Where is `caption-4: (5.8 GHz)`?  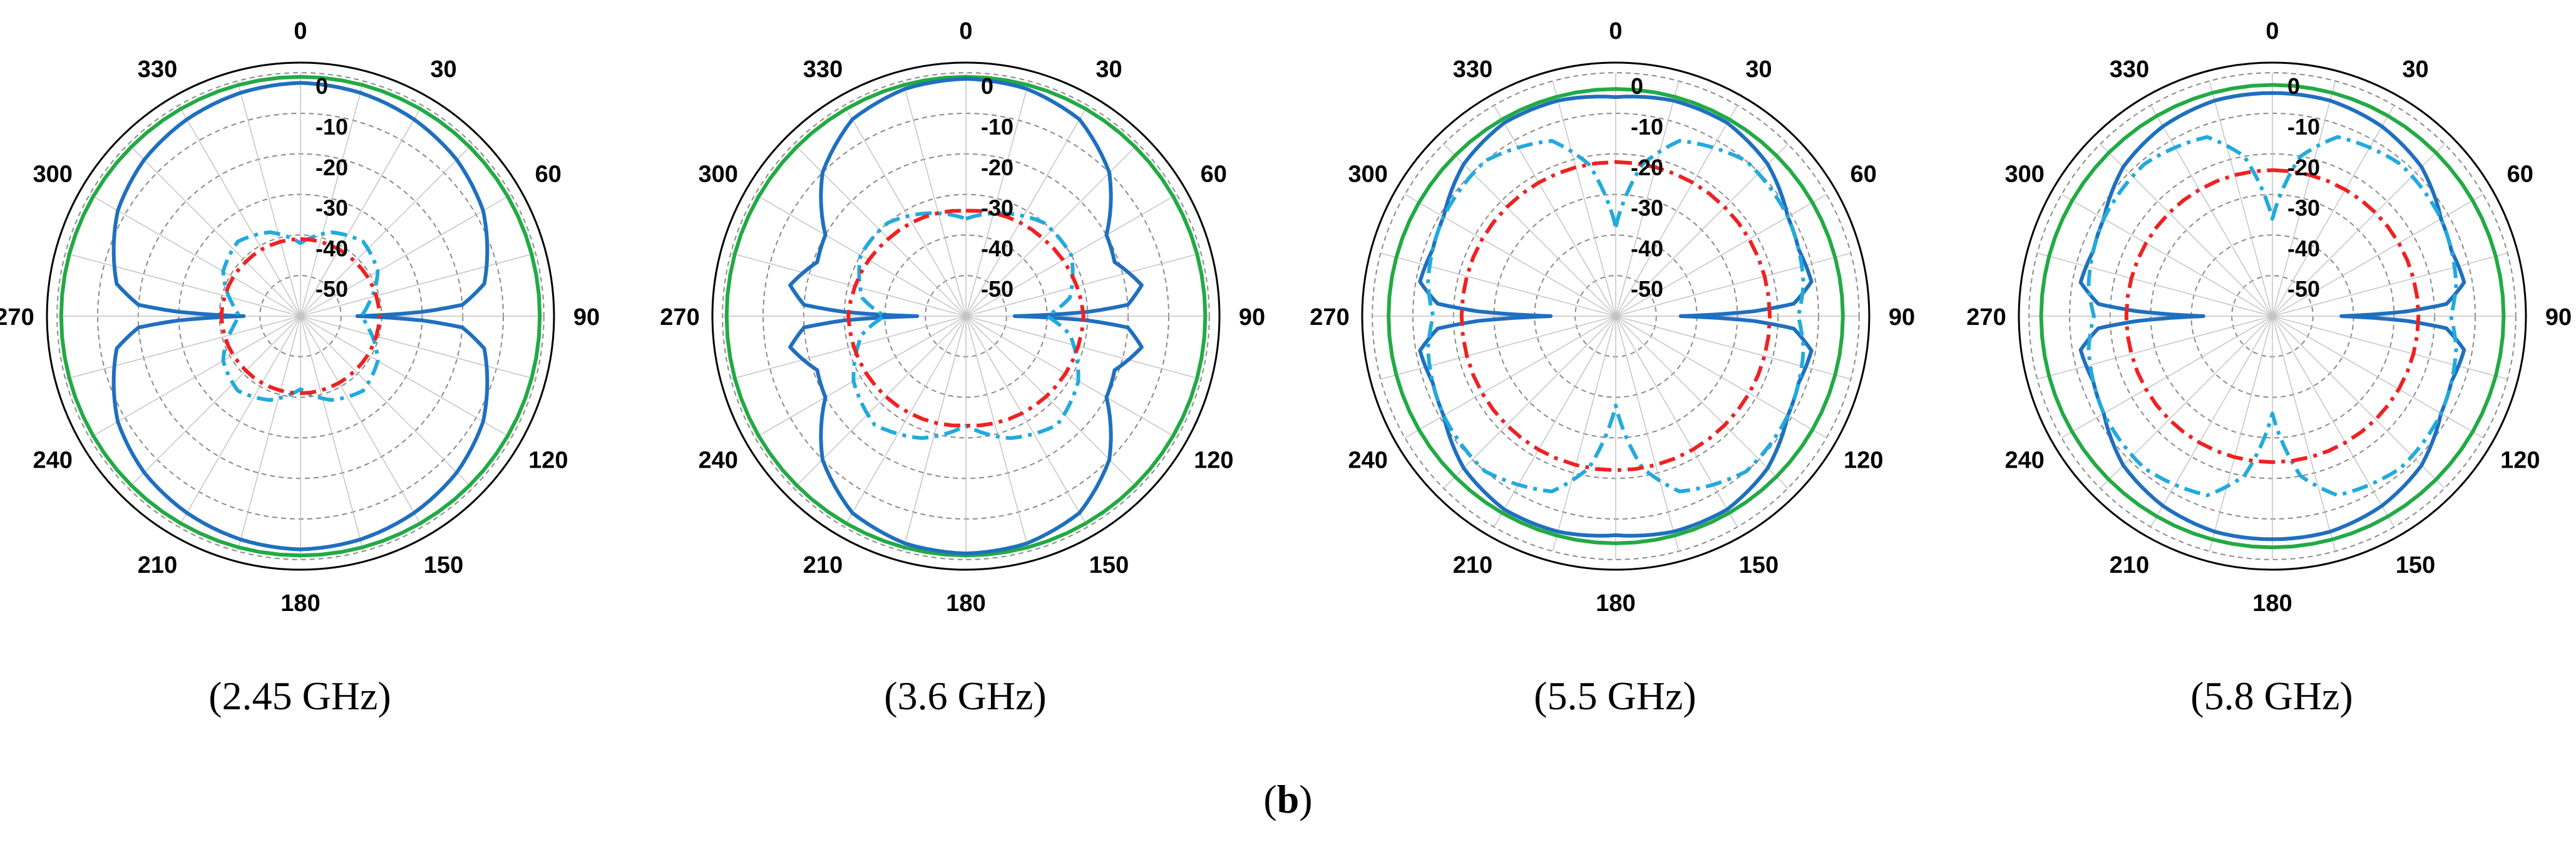
caption-4: (5.8 GHz) is located at coordinates (2271, 696).